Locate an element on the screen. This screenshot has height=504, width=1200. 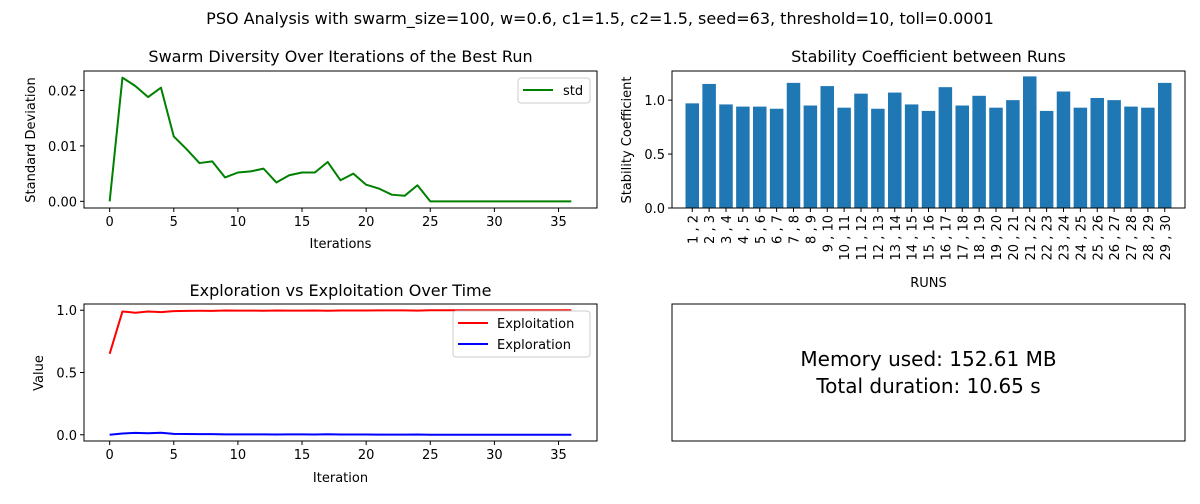
diversity-chart-frame is located at coordinates (340, 139).